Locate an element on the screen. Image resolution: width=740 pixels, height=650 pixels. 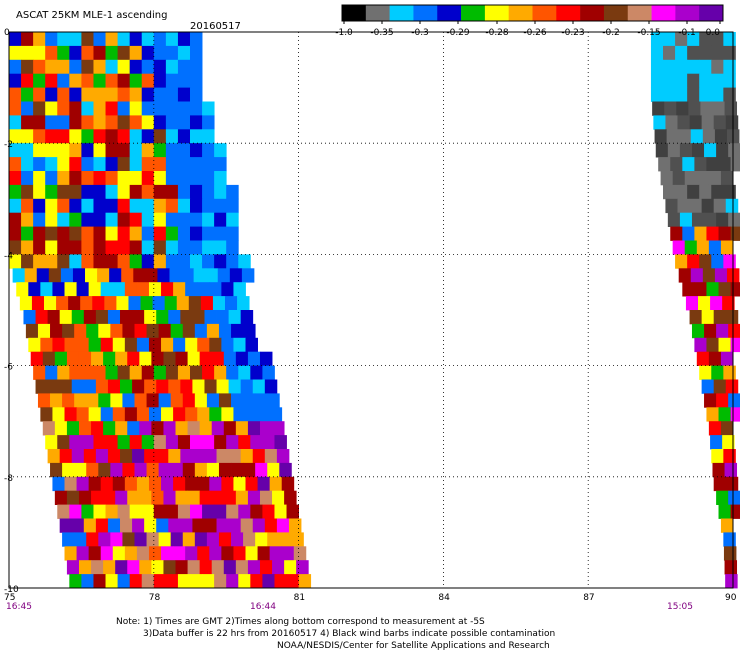
x-tick-label: 84 is located at coordinates (444, 598).